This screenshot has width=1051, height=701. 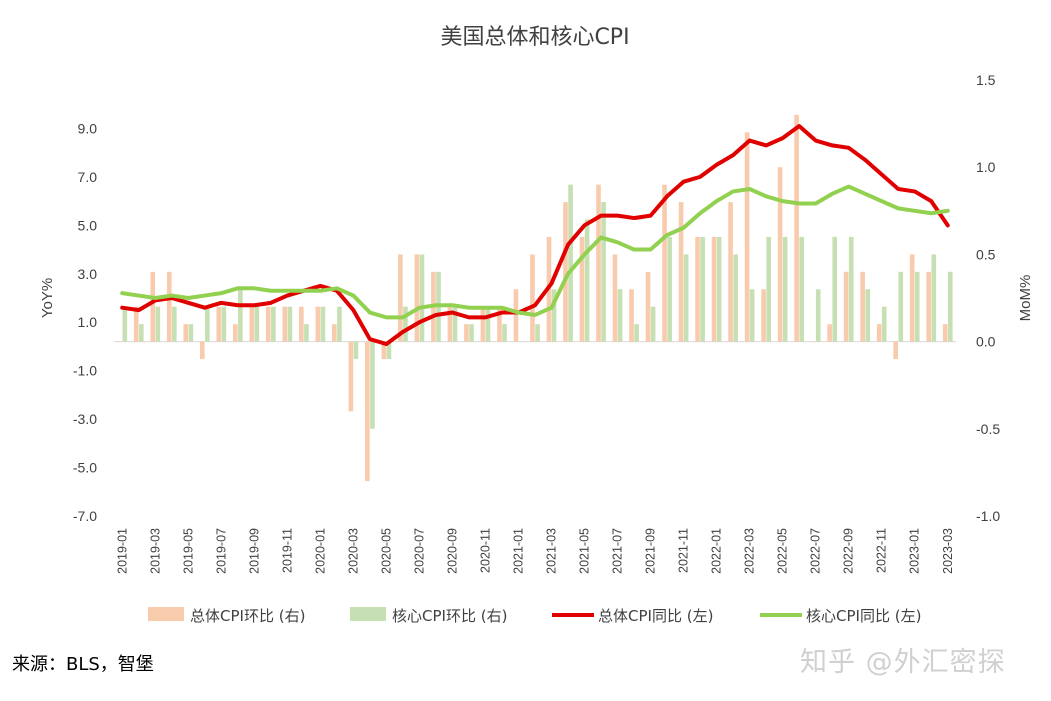 What do you see at coordinates (83, 664) in the screenshot?
I see `source-note: 来源：BLS，智堡` at bounding box center [83, 664].